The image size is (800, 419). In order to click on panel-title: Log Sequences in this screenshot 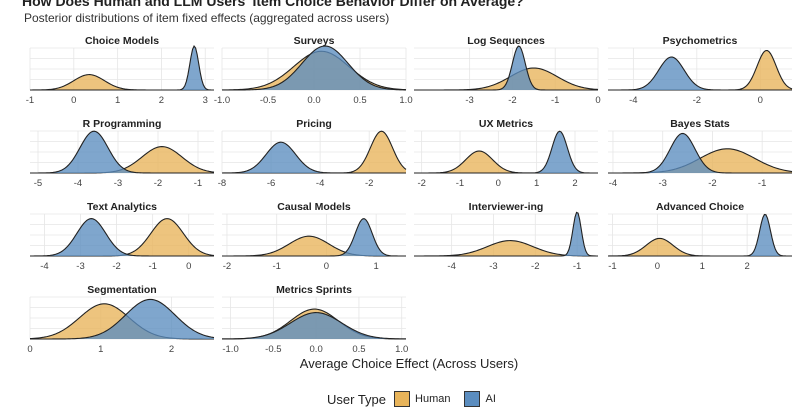, I will do `click(506, 41)`.